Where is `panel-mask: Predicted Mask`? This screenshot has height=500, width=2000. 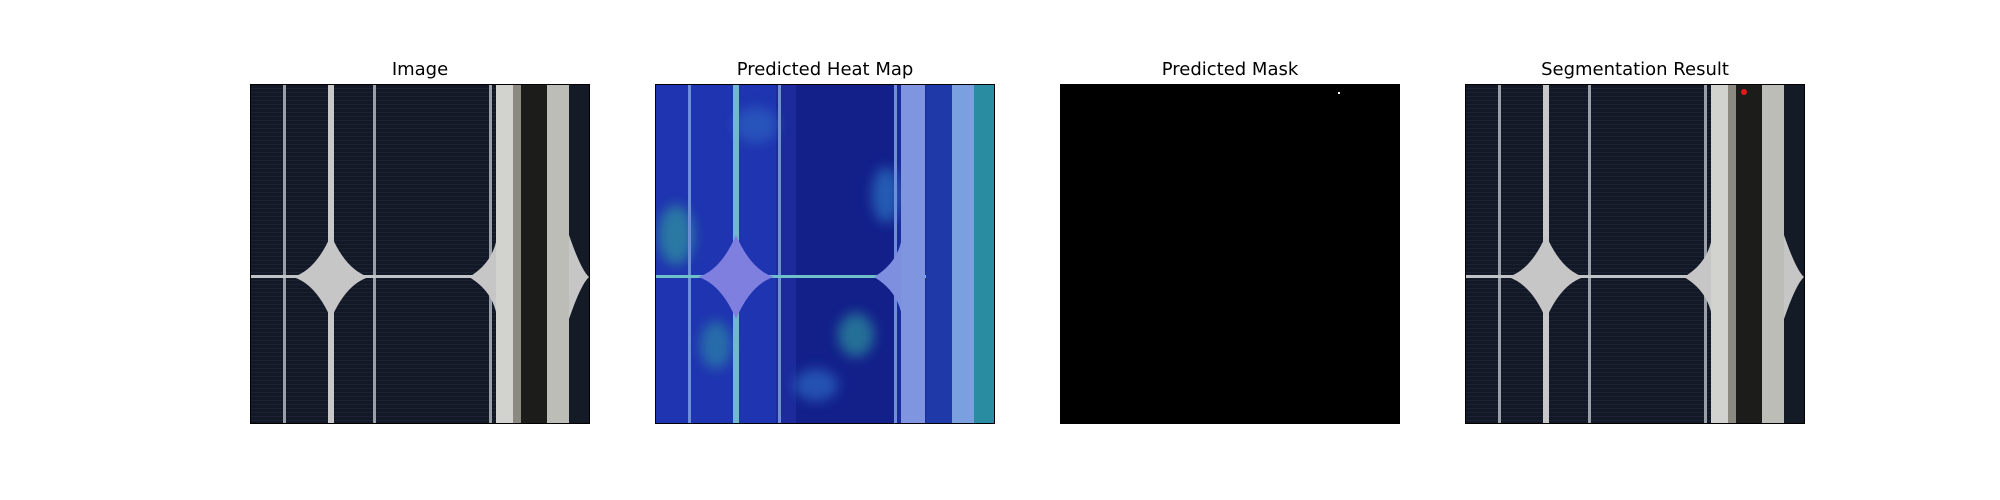
panel-mask: Predicted Mask is located at coordinates (1230, 241).